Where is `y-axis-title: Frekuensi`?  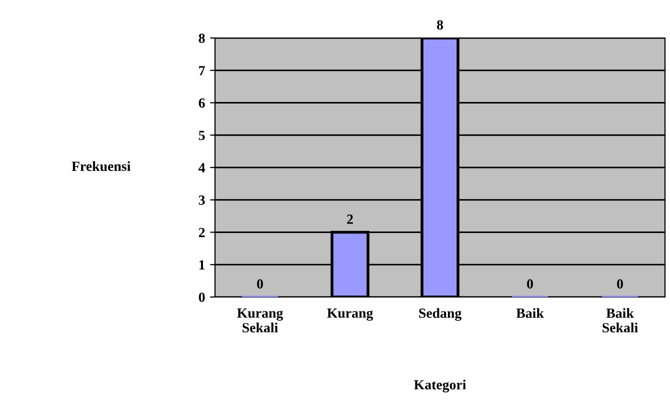 y-axis-title: Frekuensi is located at coordinates (101, 166).